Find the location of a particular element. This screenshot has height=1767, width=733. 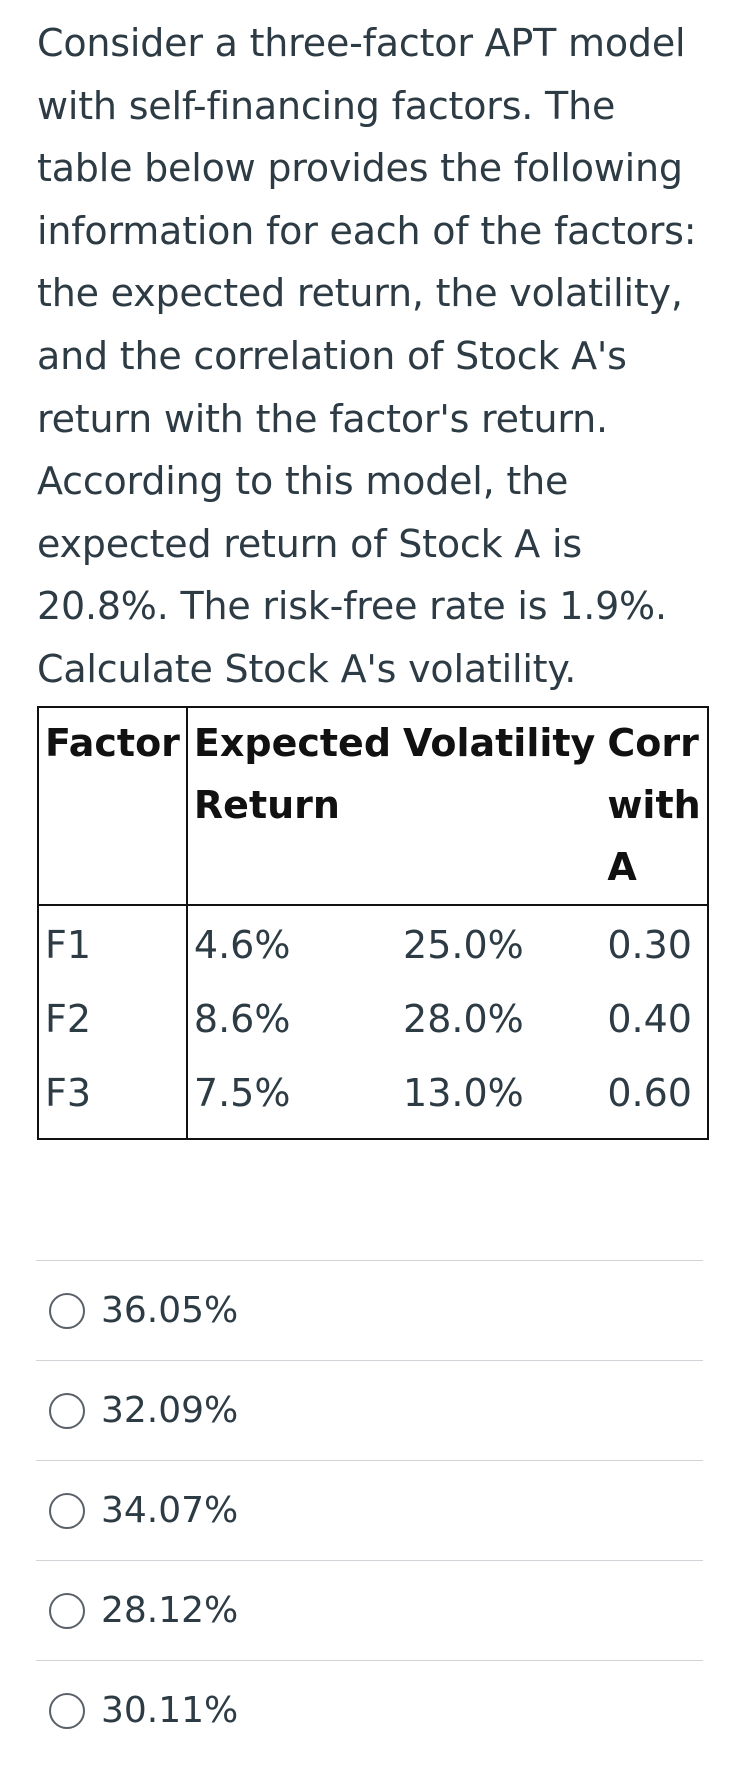

cell-volatility: 28.0% is located at coordinates (463, 1019).